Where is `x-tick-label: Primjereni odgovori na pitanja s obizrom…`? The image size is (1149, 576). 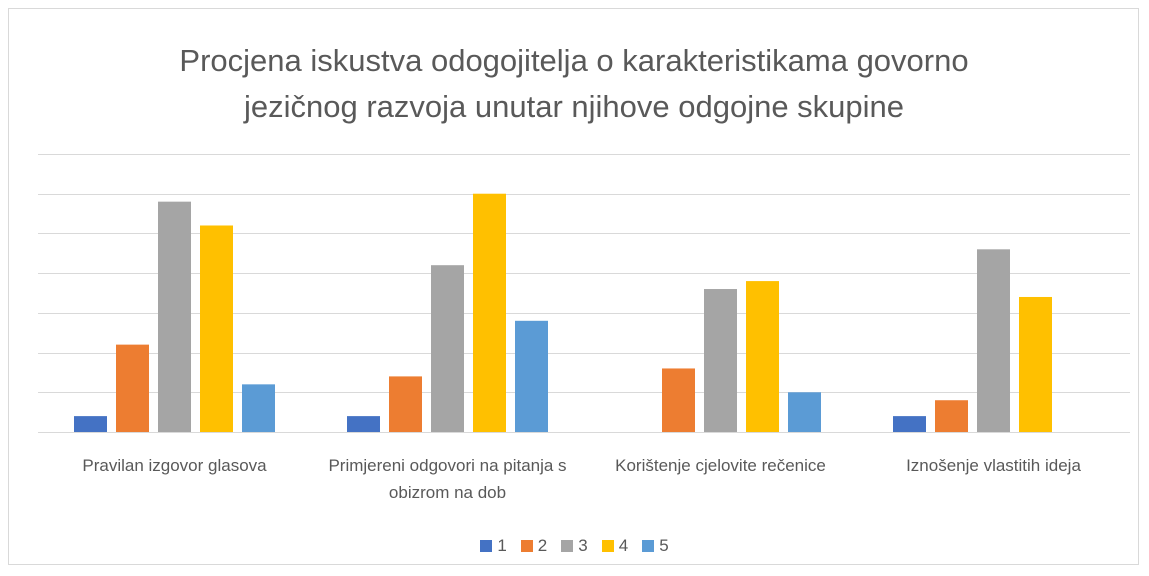
x-tick-label: Primjereni odgovori na pitanja s obizrom… is located at coordinates (447, 479).